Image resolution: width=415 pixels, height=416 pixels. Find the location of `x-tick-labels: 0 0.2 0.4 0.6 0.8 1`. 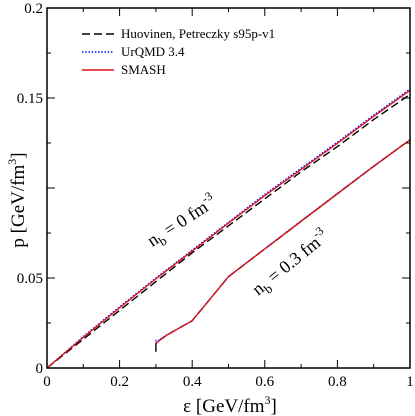

x-tick-labels: 0 0.2 0.4 0.6 0.8 1 is located at coordinates (228, 382).